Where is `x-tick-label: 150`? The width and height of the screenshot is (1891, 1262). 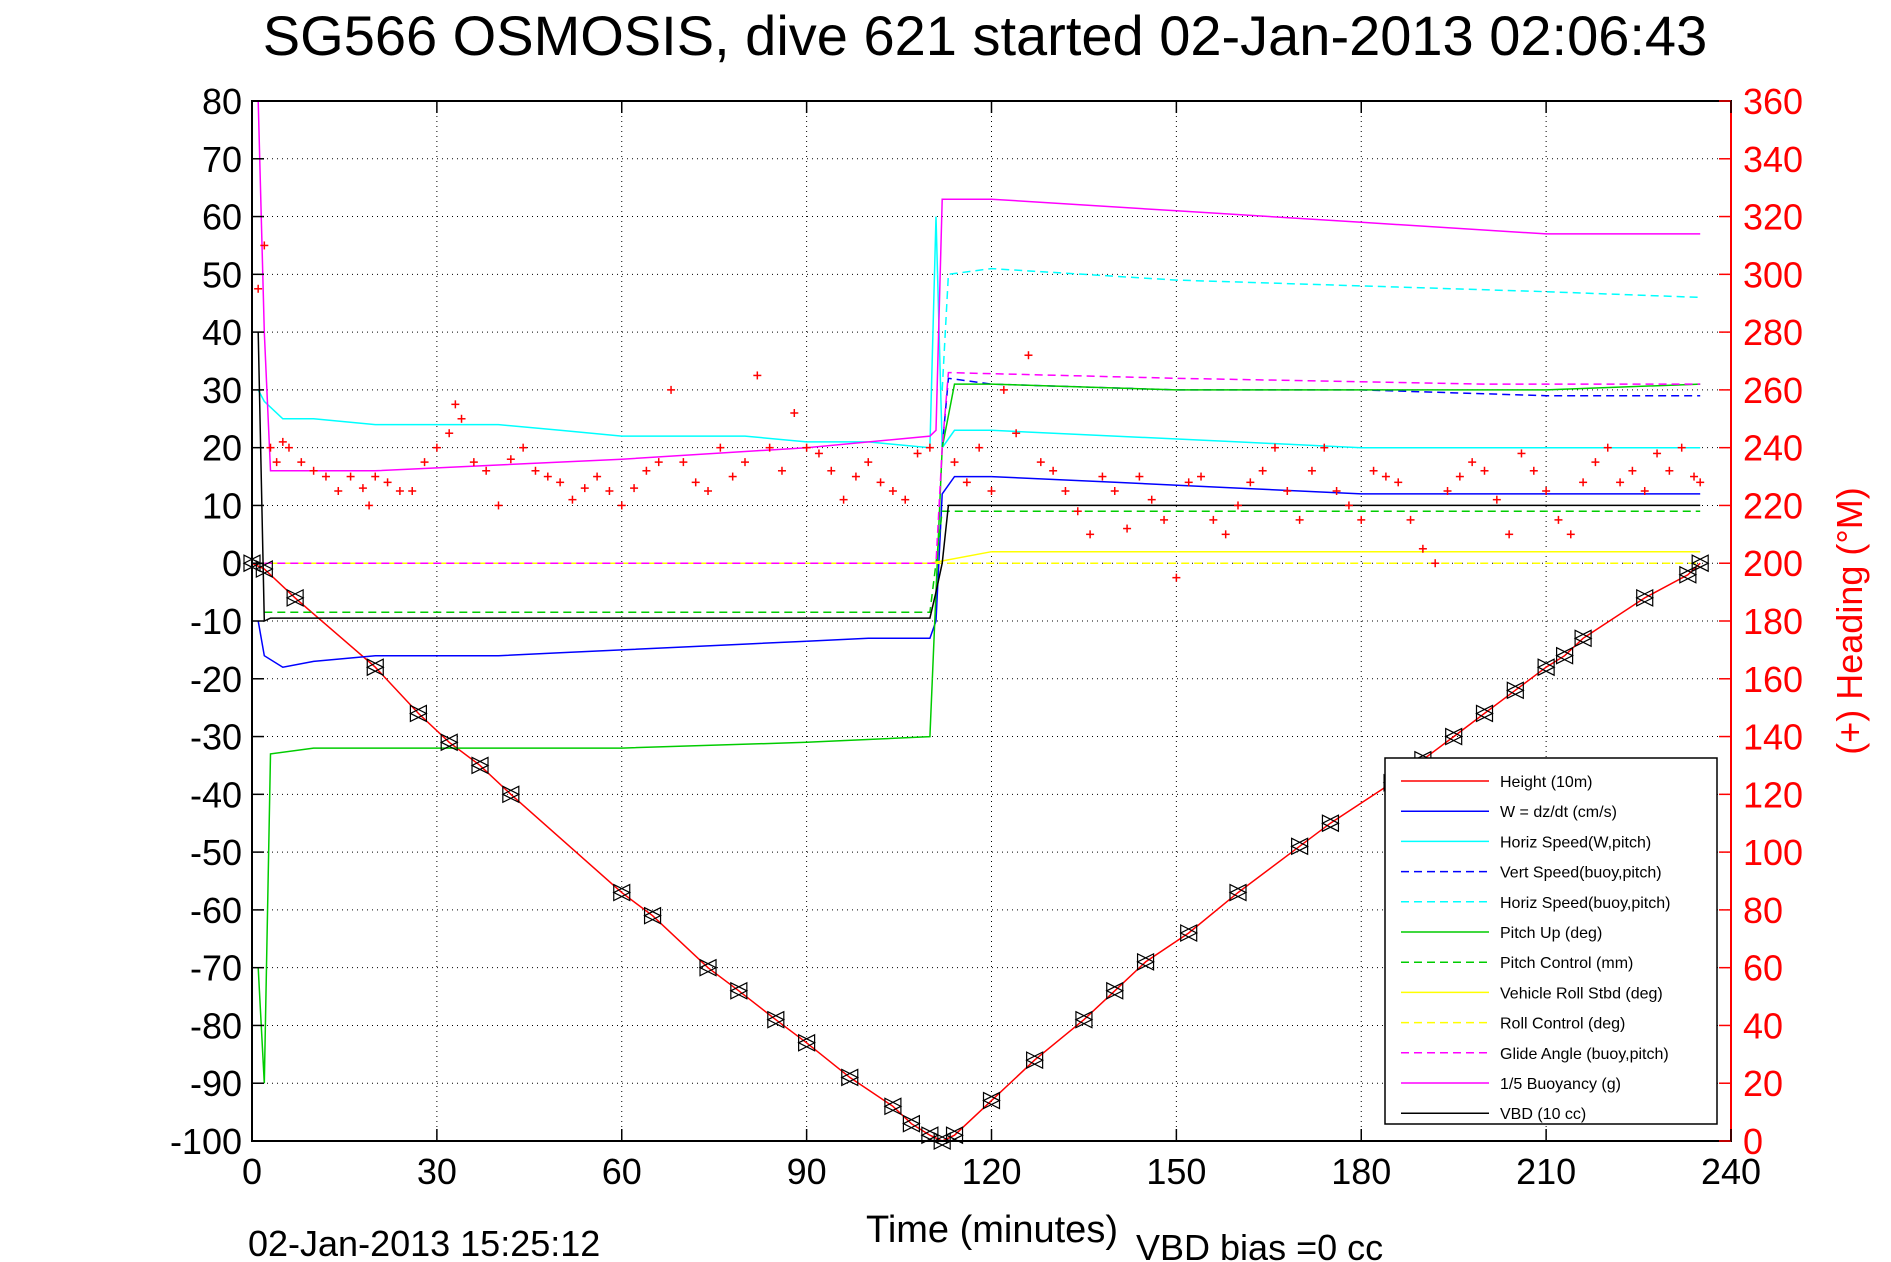
x-tick-label: 150 is located at coordinates (1176, 1171).